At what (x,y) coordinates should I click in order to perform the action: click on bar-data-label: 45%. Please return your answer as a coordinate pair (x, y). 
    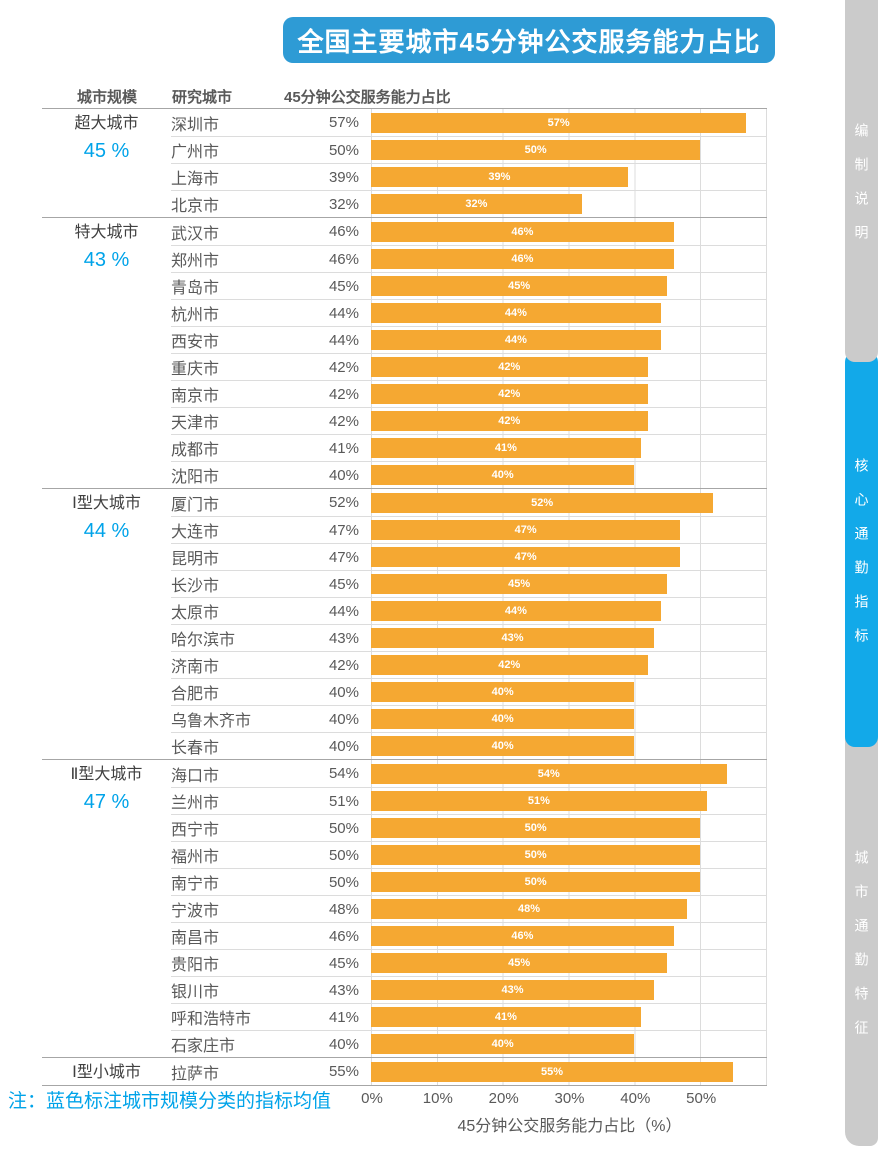
    Looking at the image, I should click on (519, 963).